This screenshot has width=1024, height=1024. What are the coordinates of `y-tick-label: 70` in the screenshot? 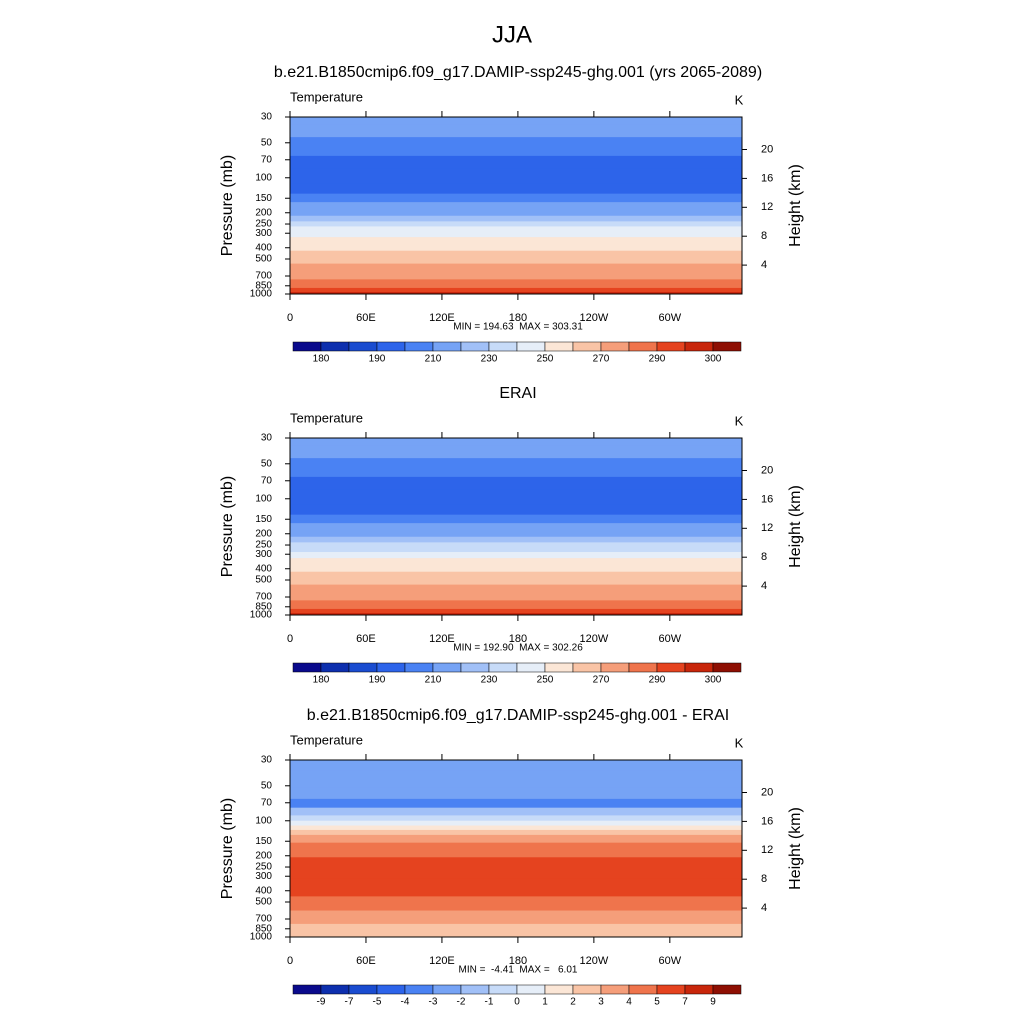 It's located at (267, 159).